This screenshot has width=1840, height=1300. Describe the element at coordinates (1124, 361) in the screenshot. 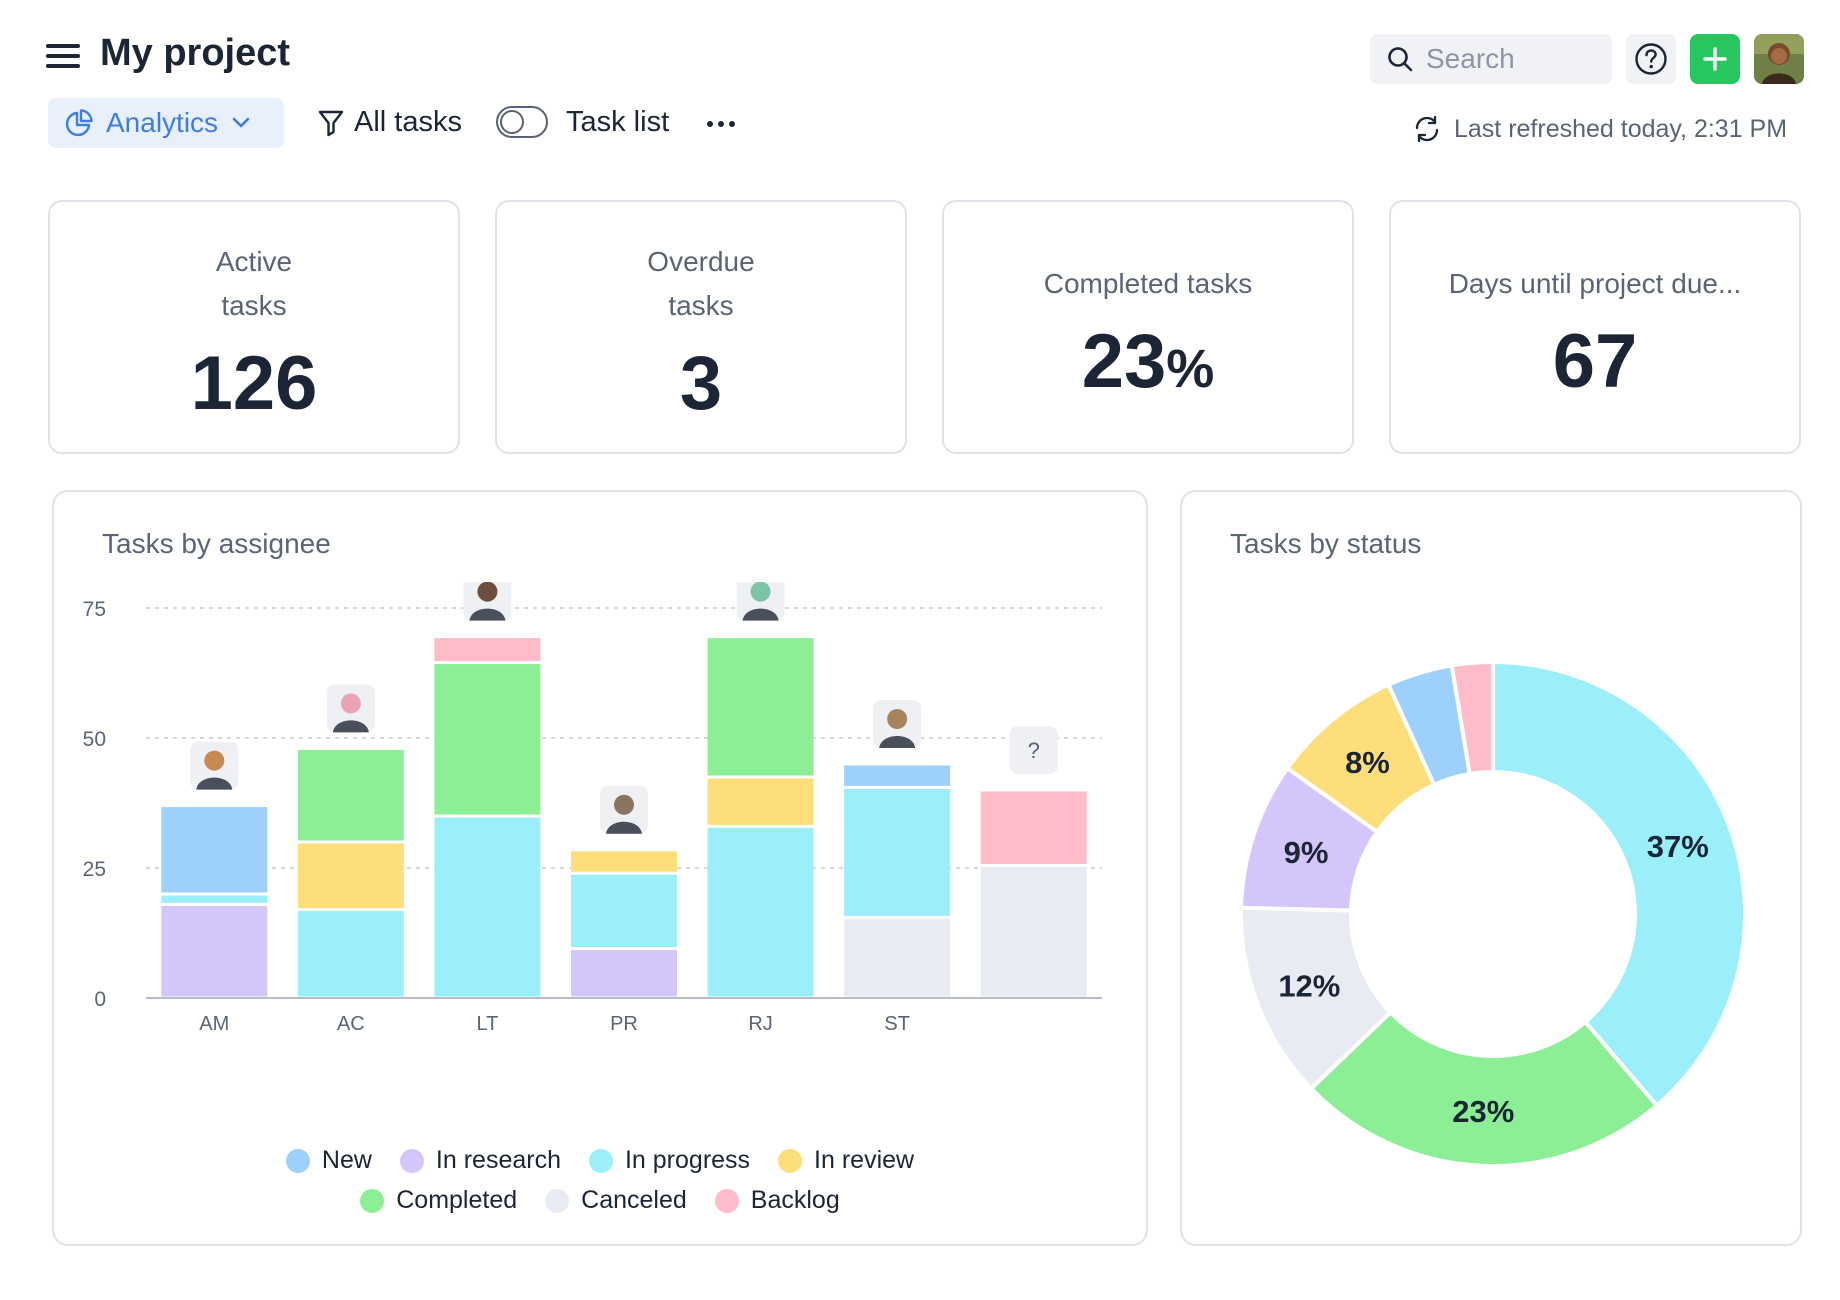

I see `kpi-number: 23` at that location.